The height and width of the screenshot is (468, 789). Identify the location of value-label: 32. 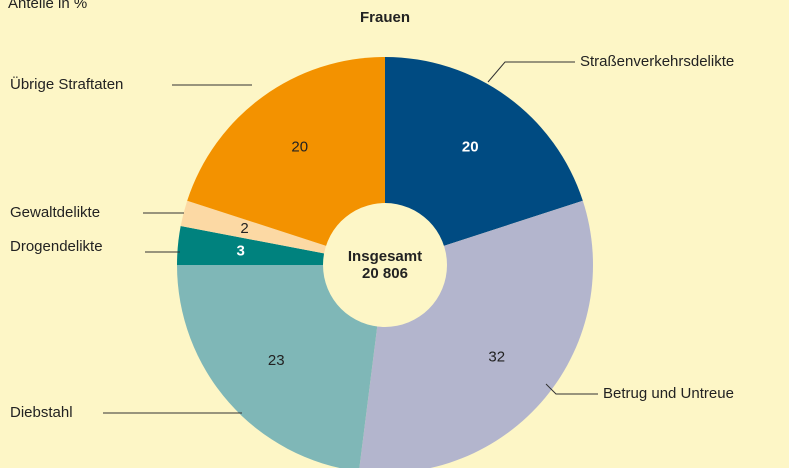
(496, 356).